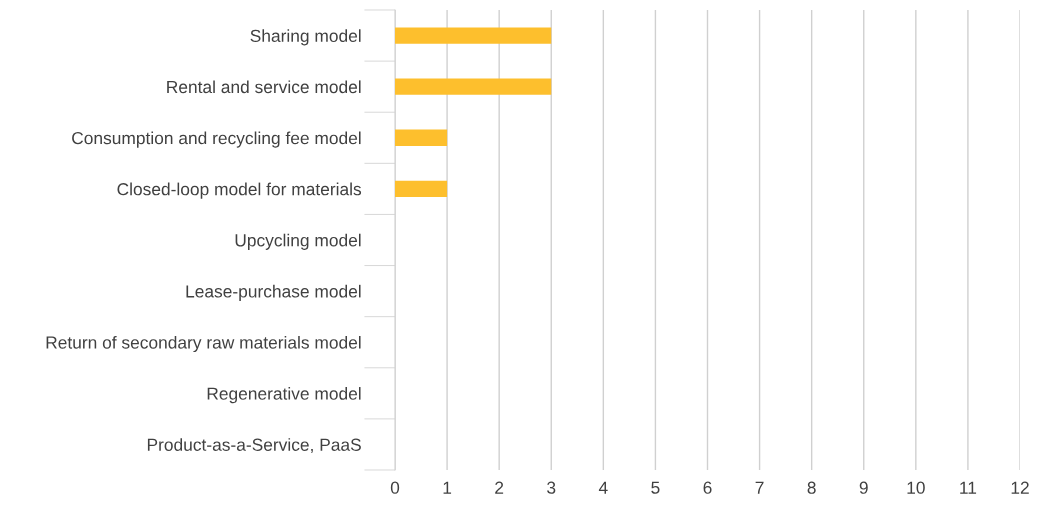 The width and height of the screenshot is (1042, 506). Describe the element at coordinates (395, 487) in the screenshot. I see `x-tick-label: 0` at that location.